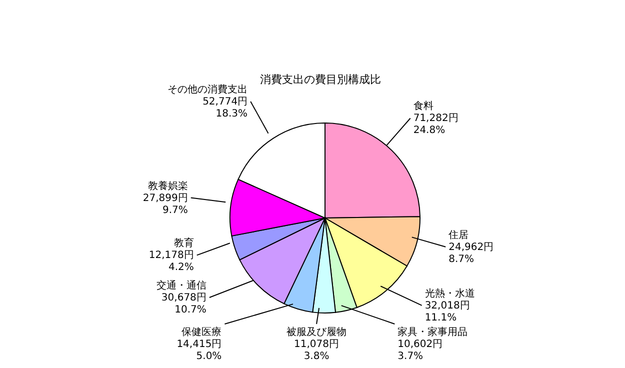 The height and width of the screenshot is (368, 625). What do you see at coordinates (423, 106) in the screenshot?
I see `slice-label: 食料` at bounding box center [423, 106].